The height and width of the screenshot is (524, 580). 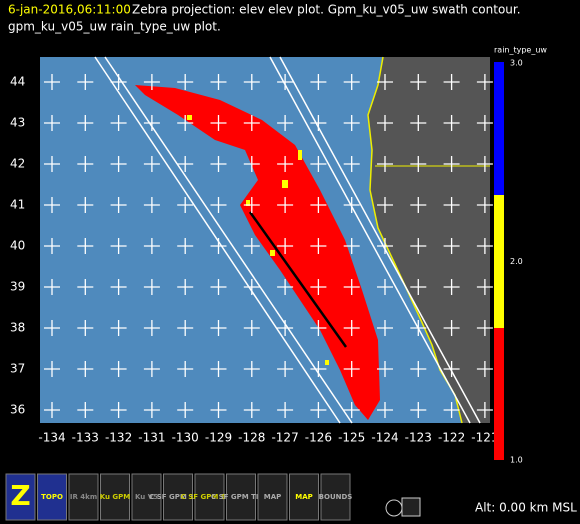 I want to click on lon-label: -124, so click(x=384, y=438).